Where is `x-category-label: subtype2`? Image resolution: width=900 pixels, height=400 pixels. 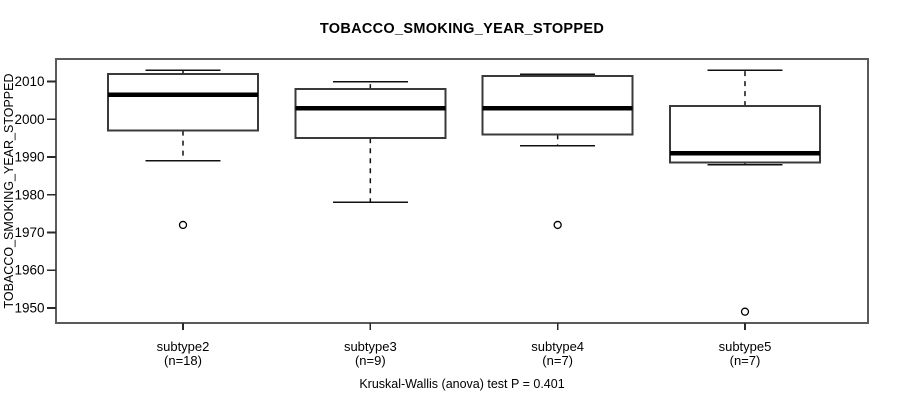 x-category-label: subtype2 is located at coordinates (183, 346).